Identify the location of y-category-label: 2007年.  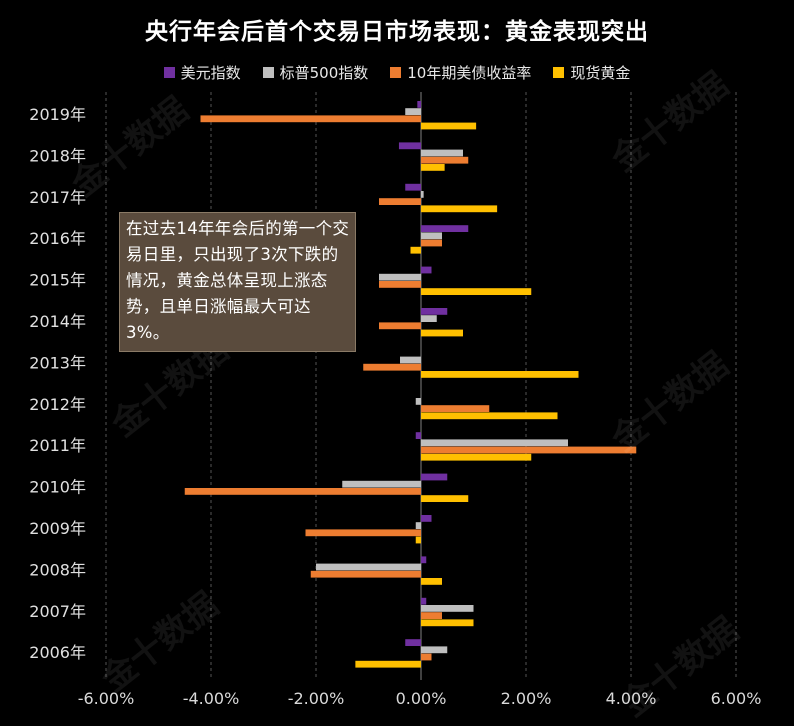
(57, 611).